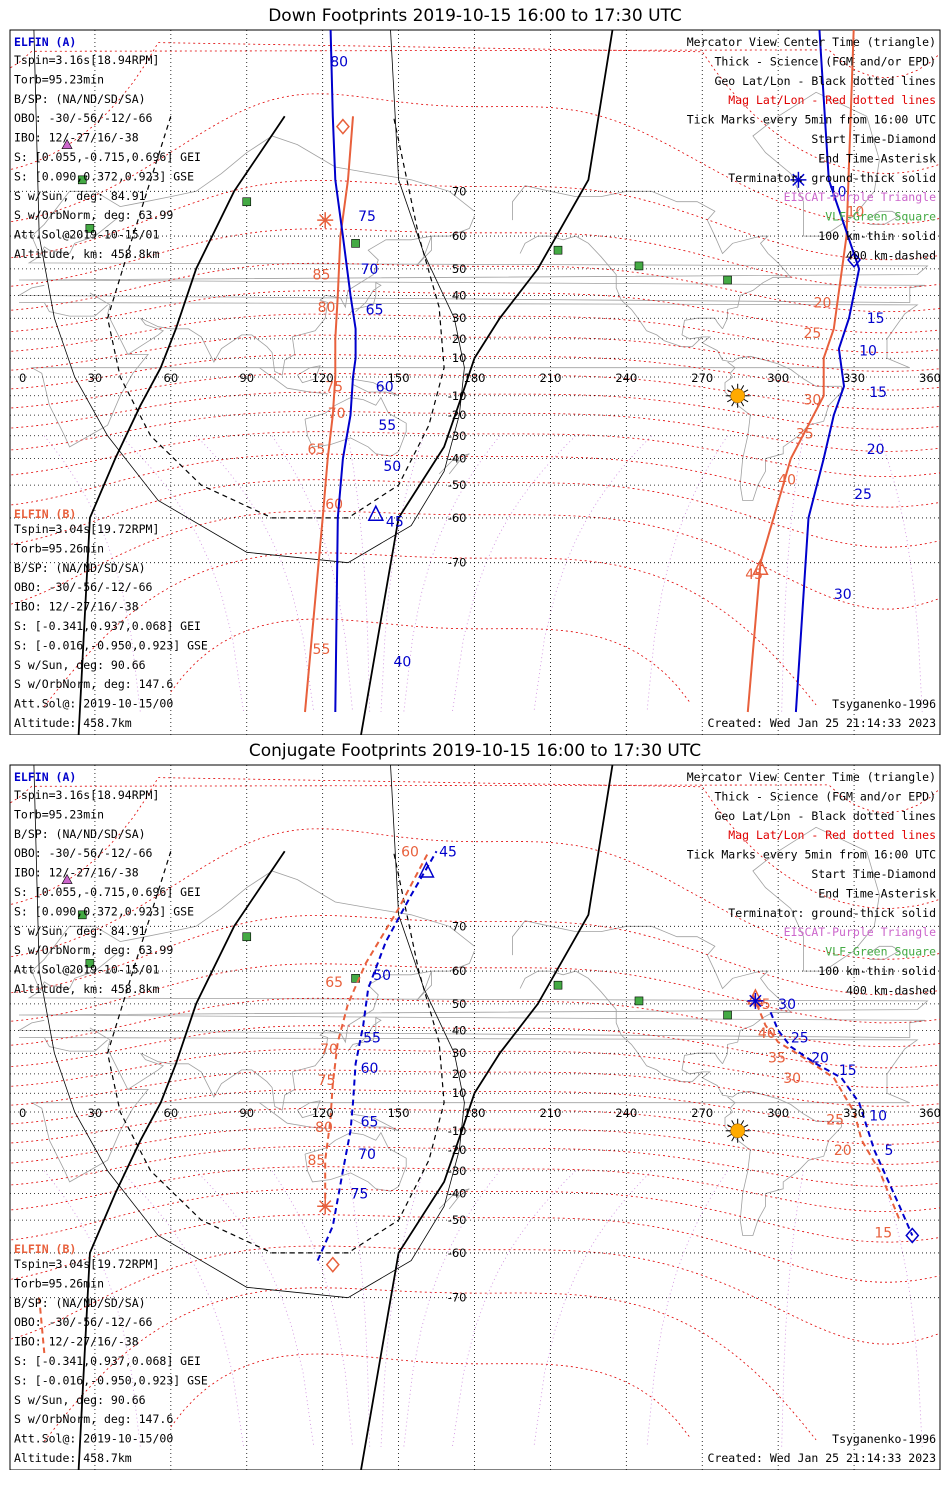 The image size is (950, 1500). What do you see at coordinates (876, 450) in the screenshot?
I see `track_a-tick-label: 20` at bounding box center [876, 450].